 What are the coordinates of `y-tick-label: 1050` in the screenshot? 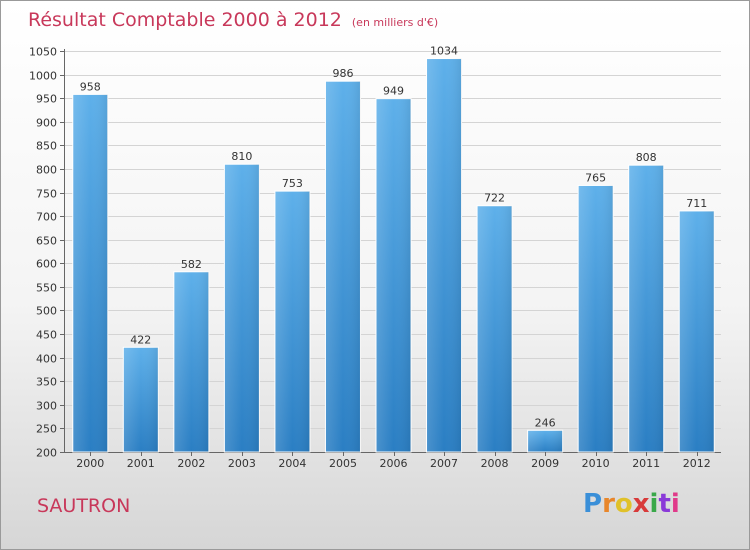 It's located at (43, 52).